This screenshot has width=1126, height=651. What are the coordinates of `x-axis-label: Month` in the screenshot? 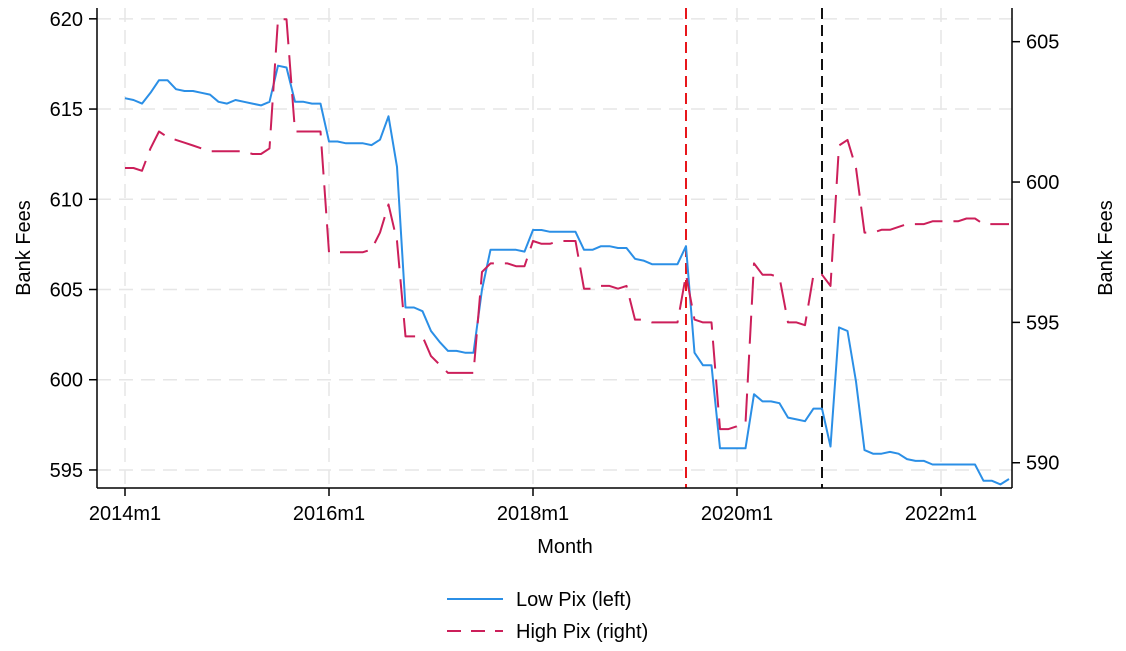 It's located at (565, 547).